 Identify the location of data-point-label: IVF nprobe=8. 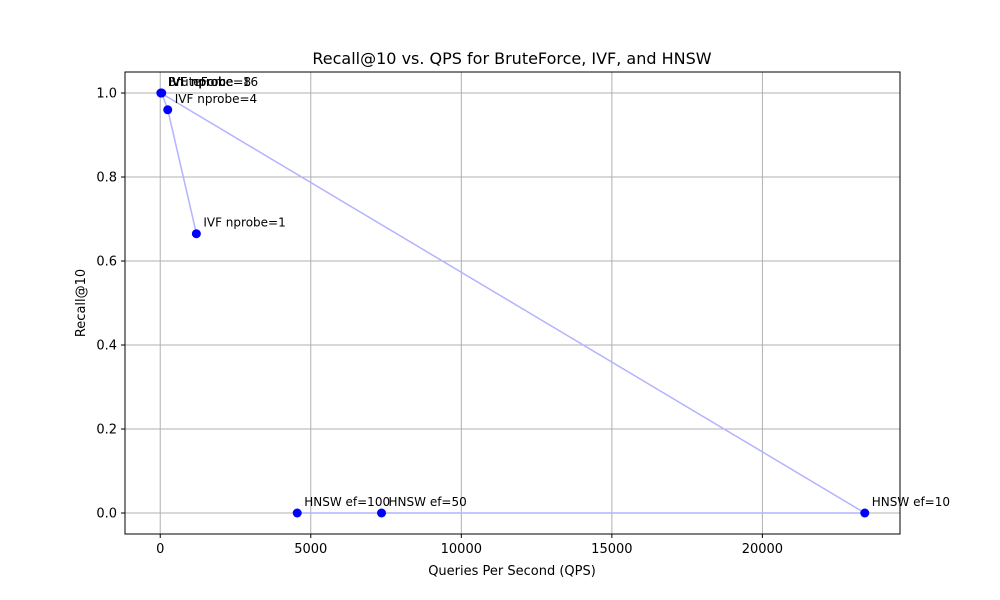
(210, 82).